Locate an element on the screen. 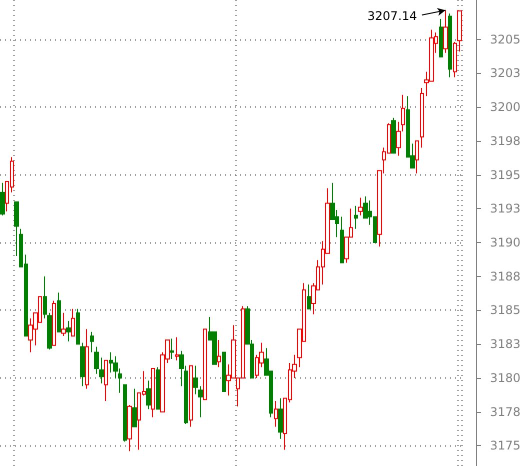 The width and height of the screenshot is (526, 466). y-tick-label: 3203 is located at coordinates (505, 73).